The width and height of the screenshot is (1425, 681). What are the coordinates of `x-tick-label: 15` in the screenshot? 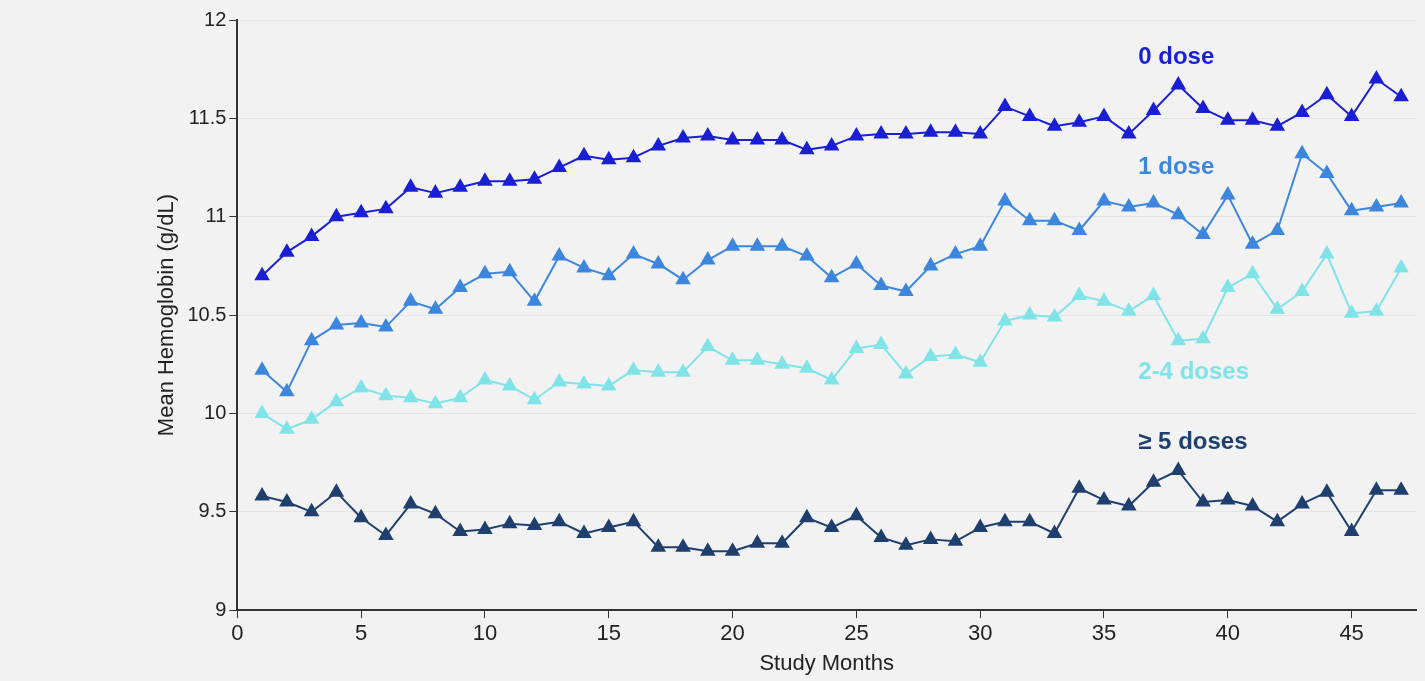 It's located at (608, 633).